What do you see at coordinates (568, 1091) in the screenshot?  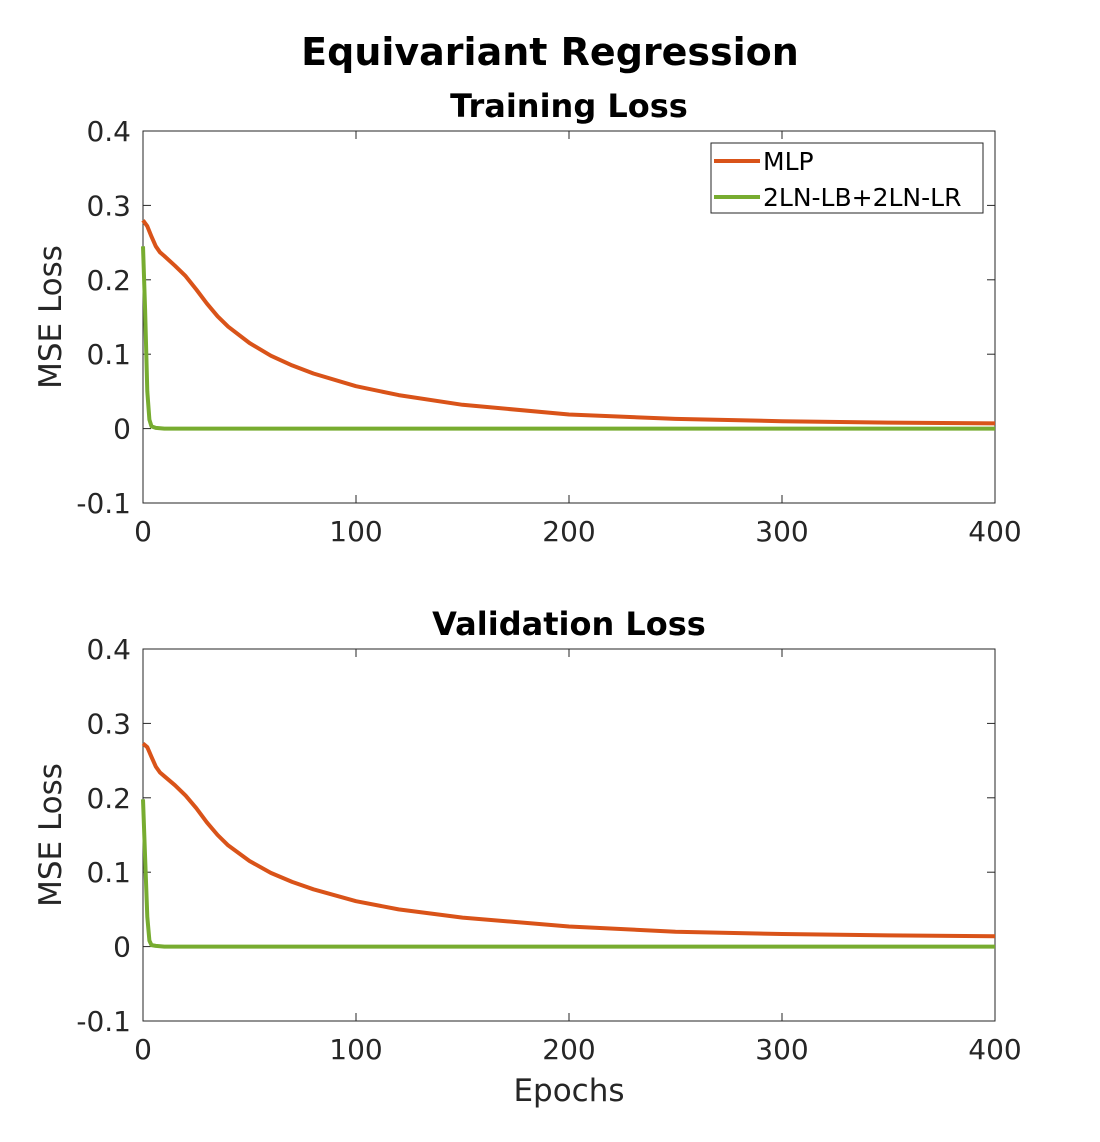 I see `x-axis-label: Epochs` at bounding box center [568, 1091].